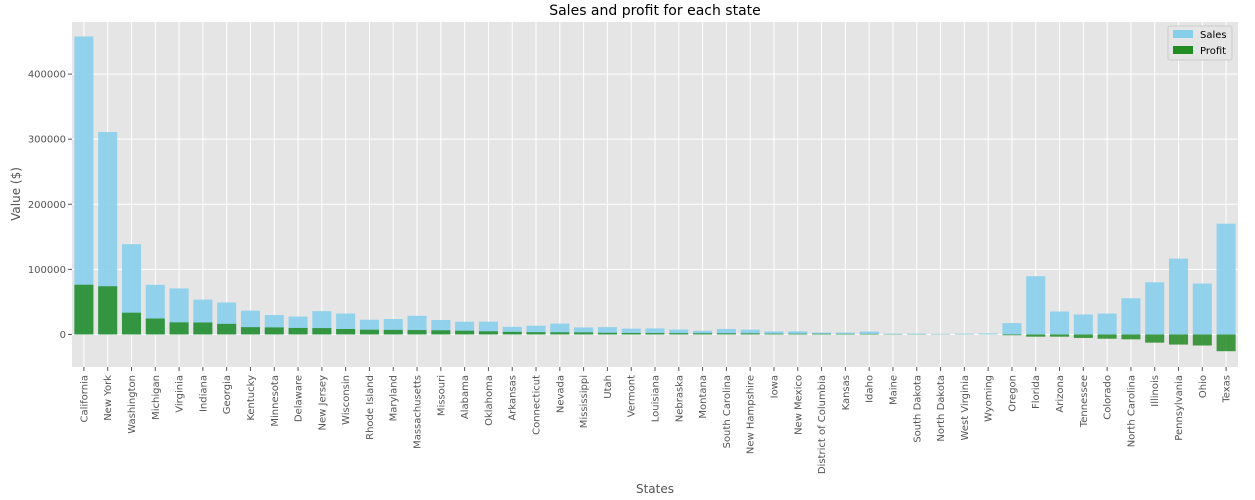 The width and height of the screenshot is (1255, 500). What do you see at coordinates (941, 408) in the screenshot?
I see `x-tick-label: North Dakota` at bounding box center [941, 408].